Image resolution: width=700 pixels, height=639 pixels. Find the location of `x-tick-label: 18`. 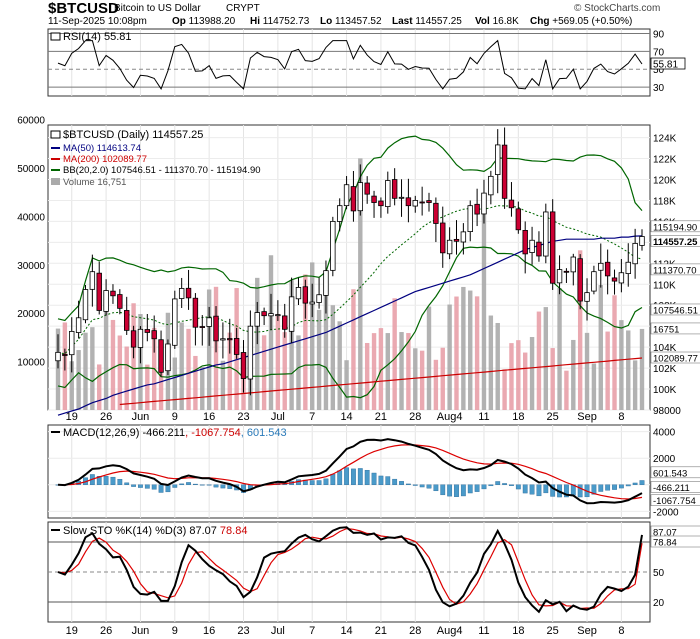

x-tick-label: 18 is located at coordinates (518, 417).